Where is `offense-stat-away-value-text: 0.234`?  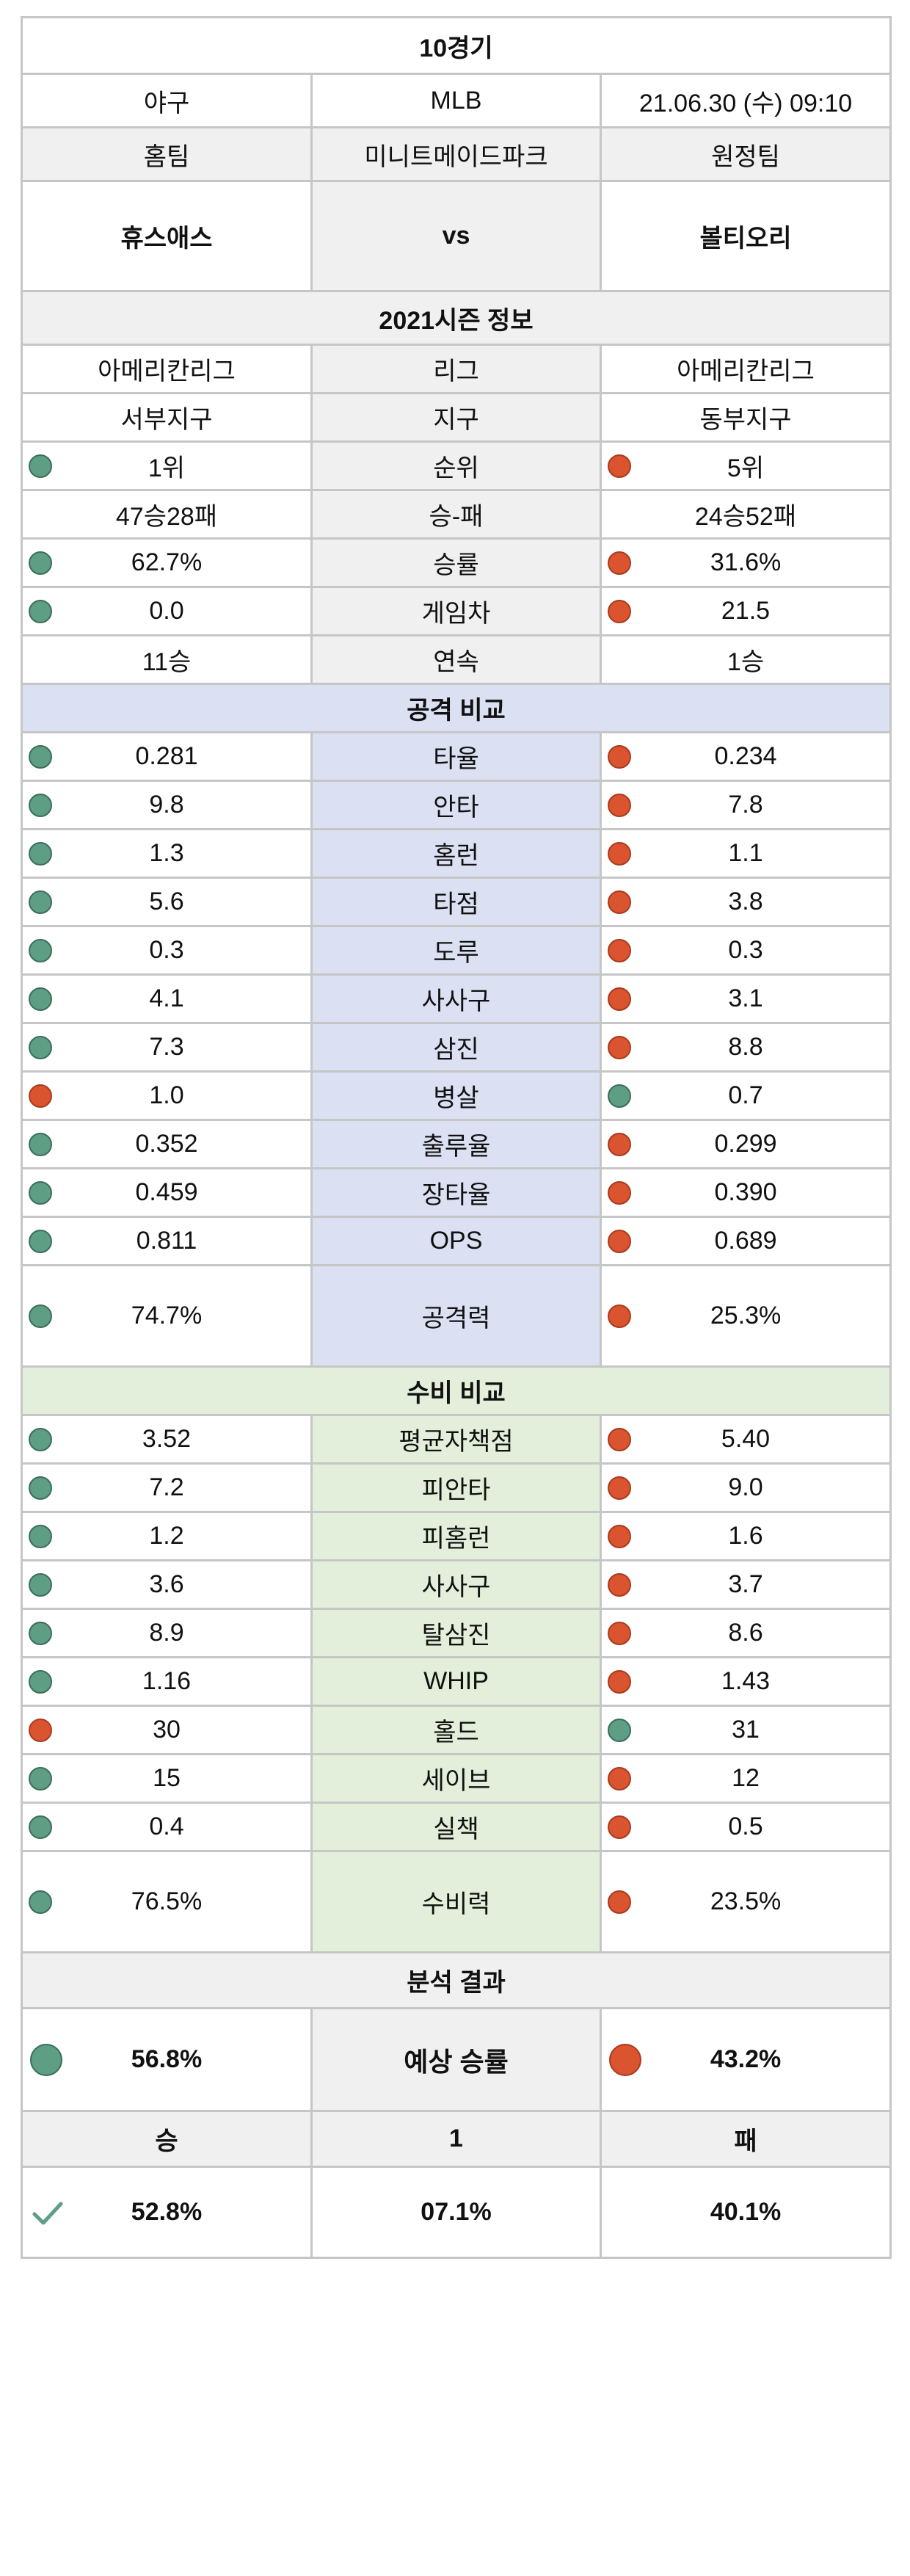
offense-stat-away-value-text: 0.234 is located at coordinates (746, 756).